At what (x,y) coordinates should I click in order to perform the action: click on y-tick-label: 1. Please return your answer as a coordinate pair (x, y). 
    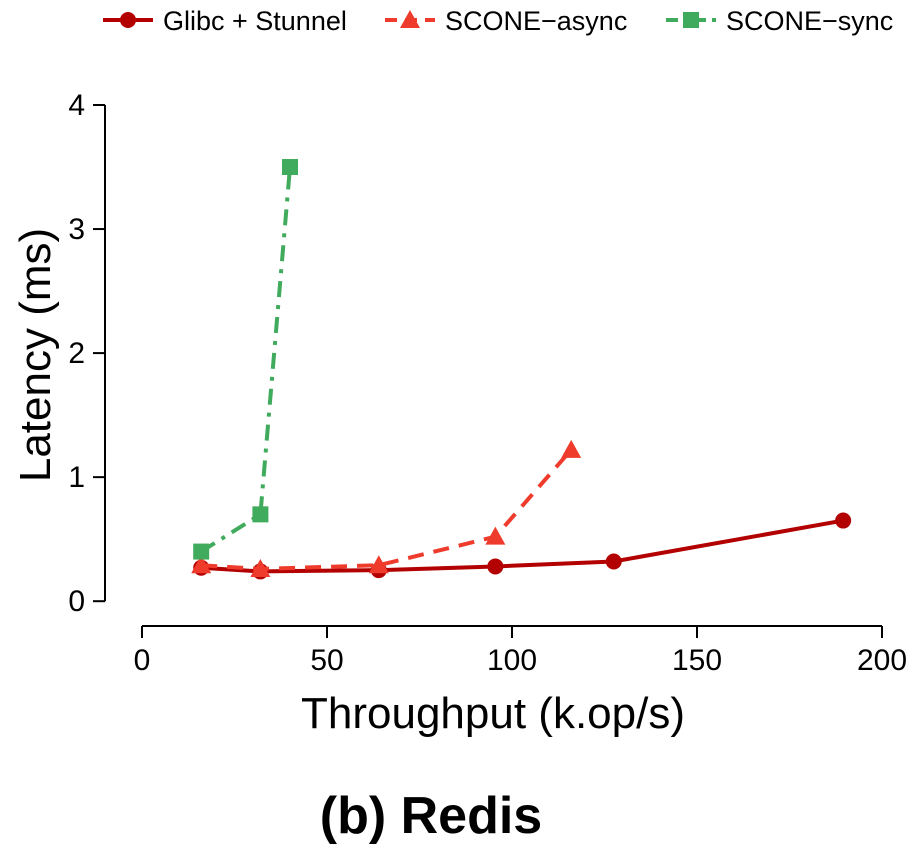
    Looking at the image, I should click on (76, 477).